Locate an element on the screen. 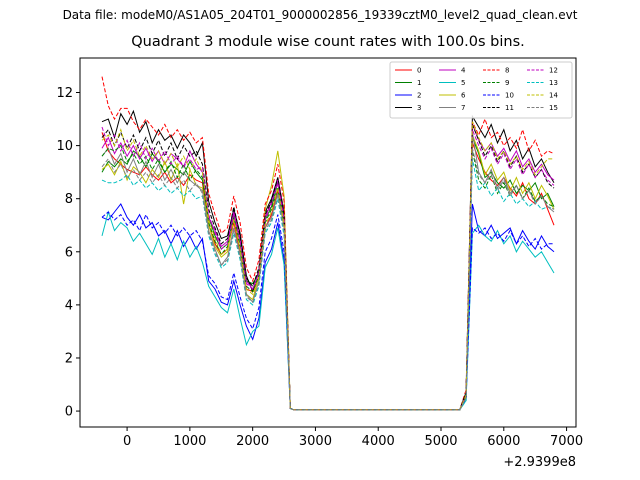 This screenshot has height=480, width=640. legend-label-5: 5 is located at coordinates (463, 83).